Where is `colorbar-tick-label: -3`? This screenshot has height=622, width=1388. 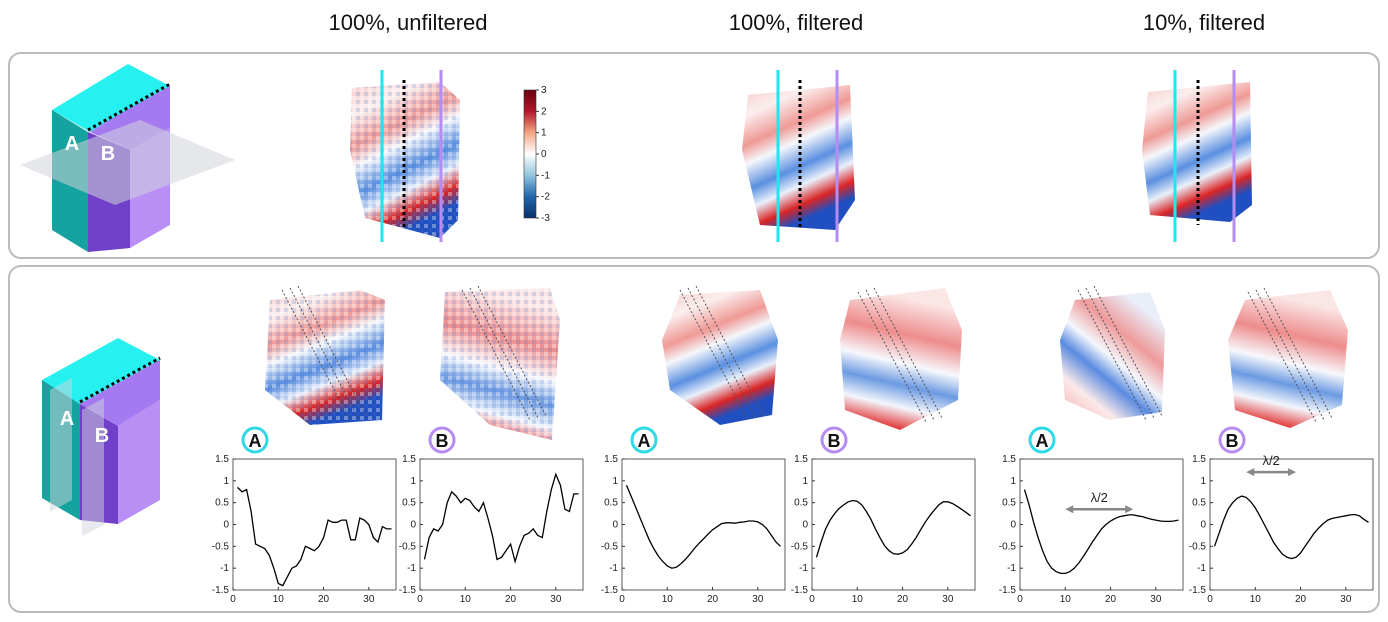 colorbar-tick-label: -3 is located at coordinates (545, 218).